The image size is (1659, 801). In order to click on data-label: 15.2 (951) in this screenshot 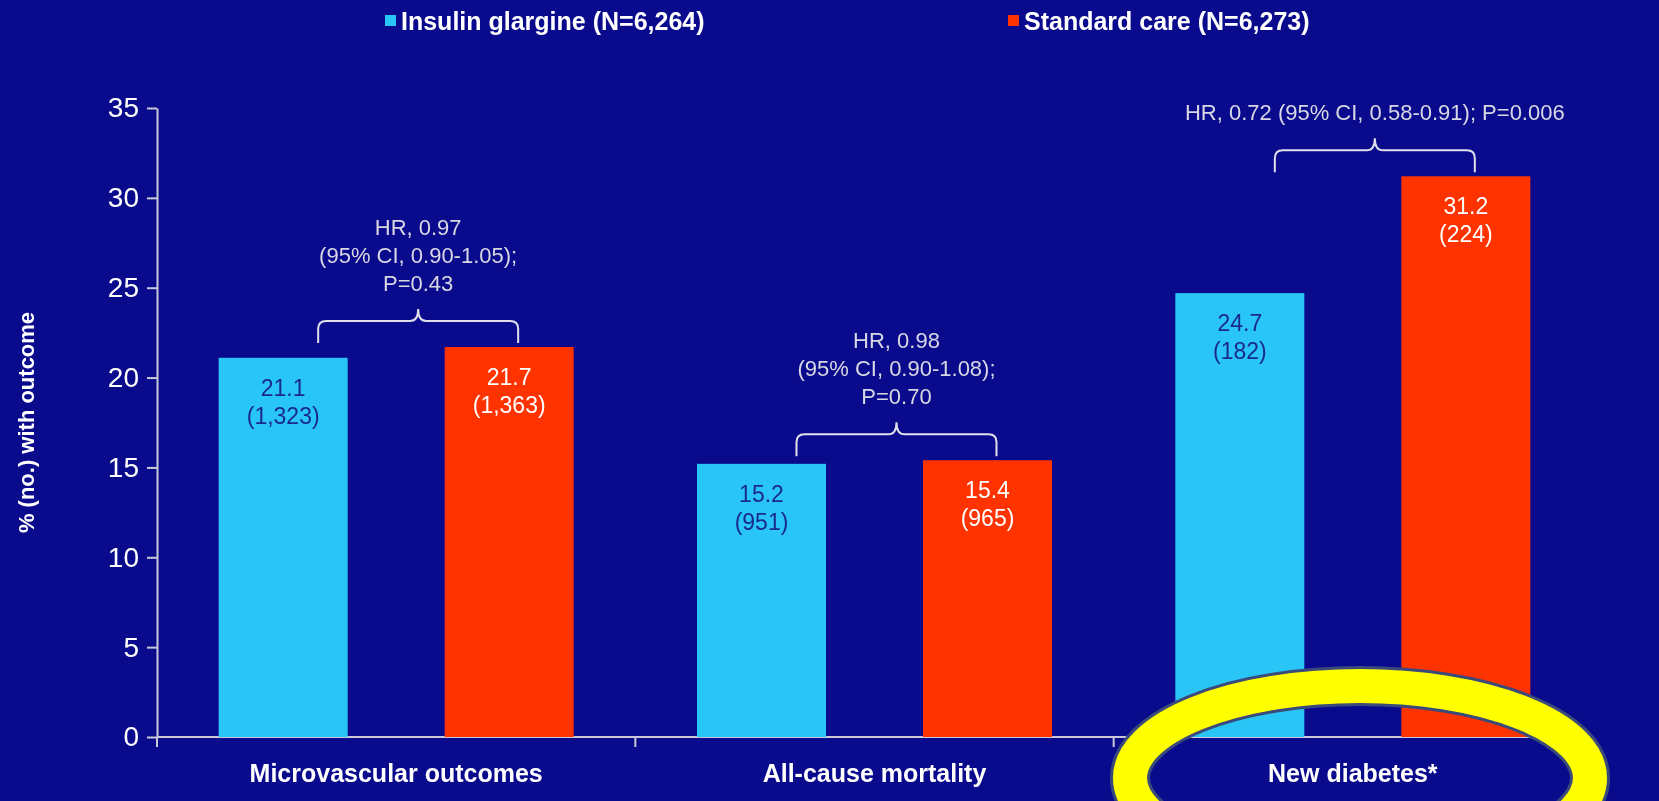, I will do `click(761, 507)`.